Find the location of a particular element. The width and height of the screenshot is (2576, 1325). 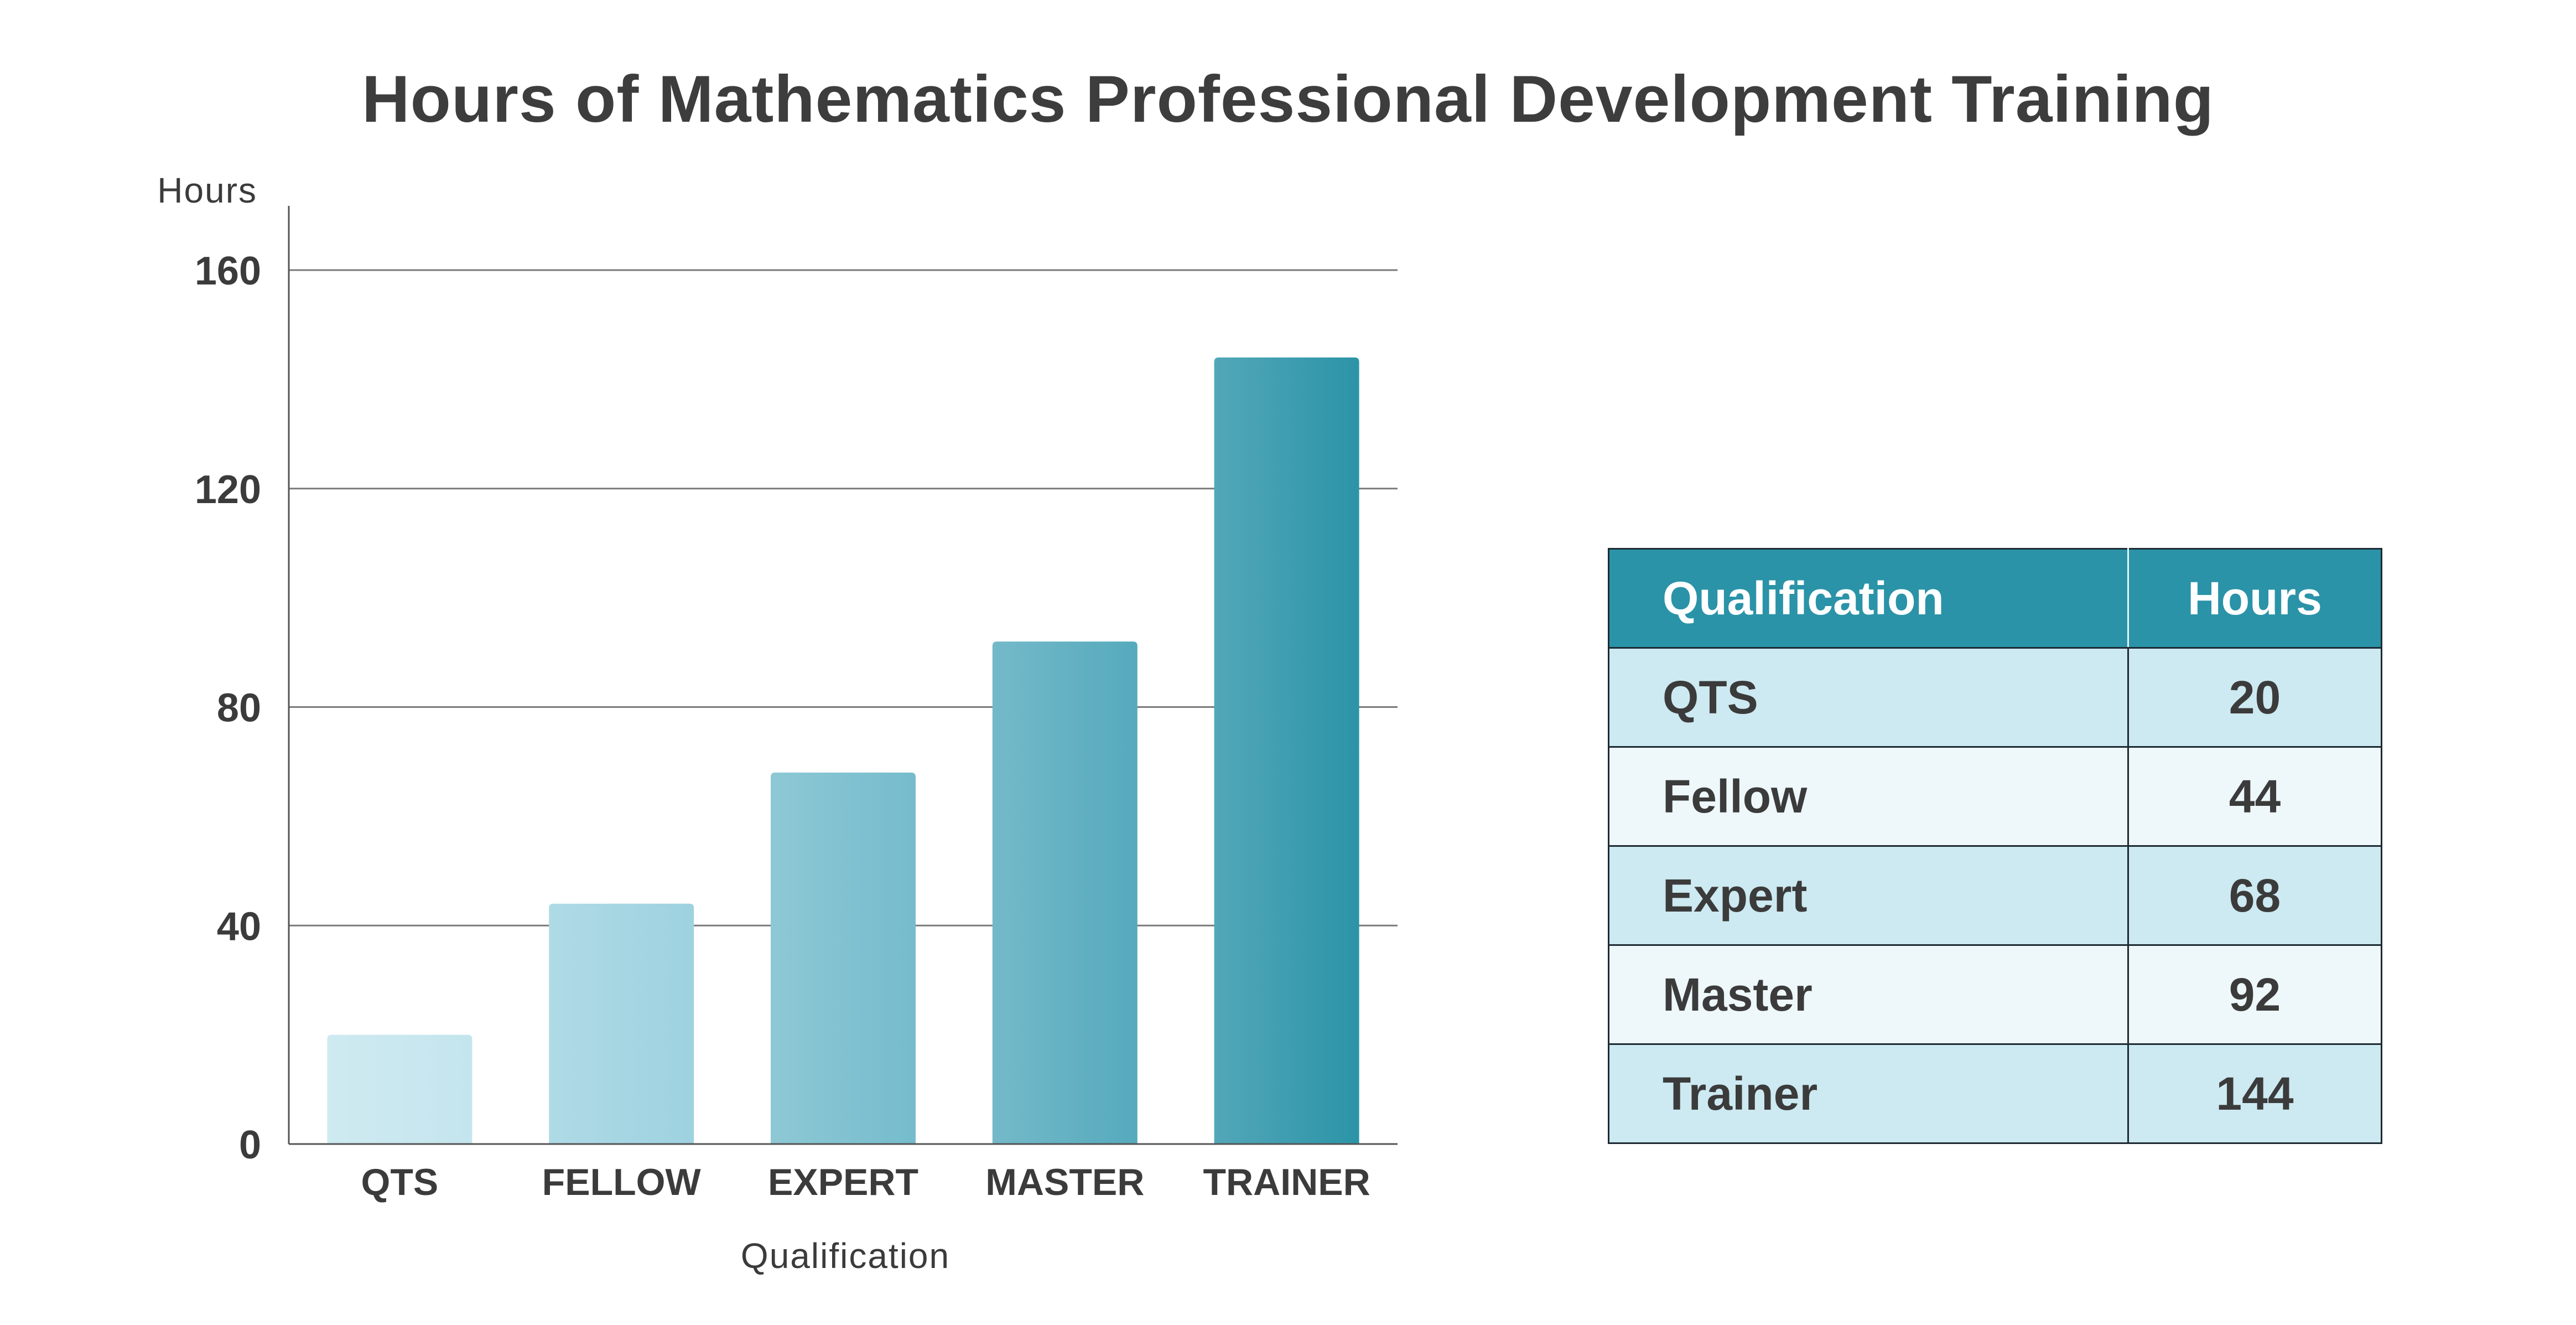

table-cell-hours: 144 is located at coordinates (2254, 1093).